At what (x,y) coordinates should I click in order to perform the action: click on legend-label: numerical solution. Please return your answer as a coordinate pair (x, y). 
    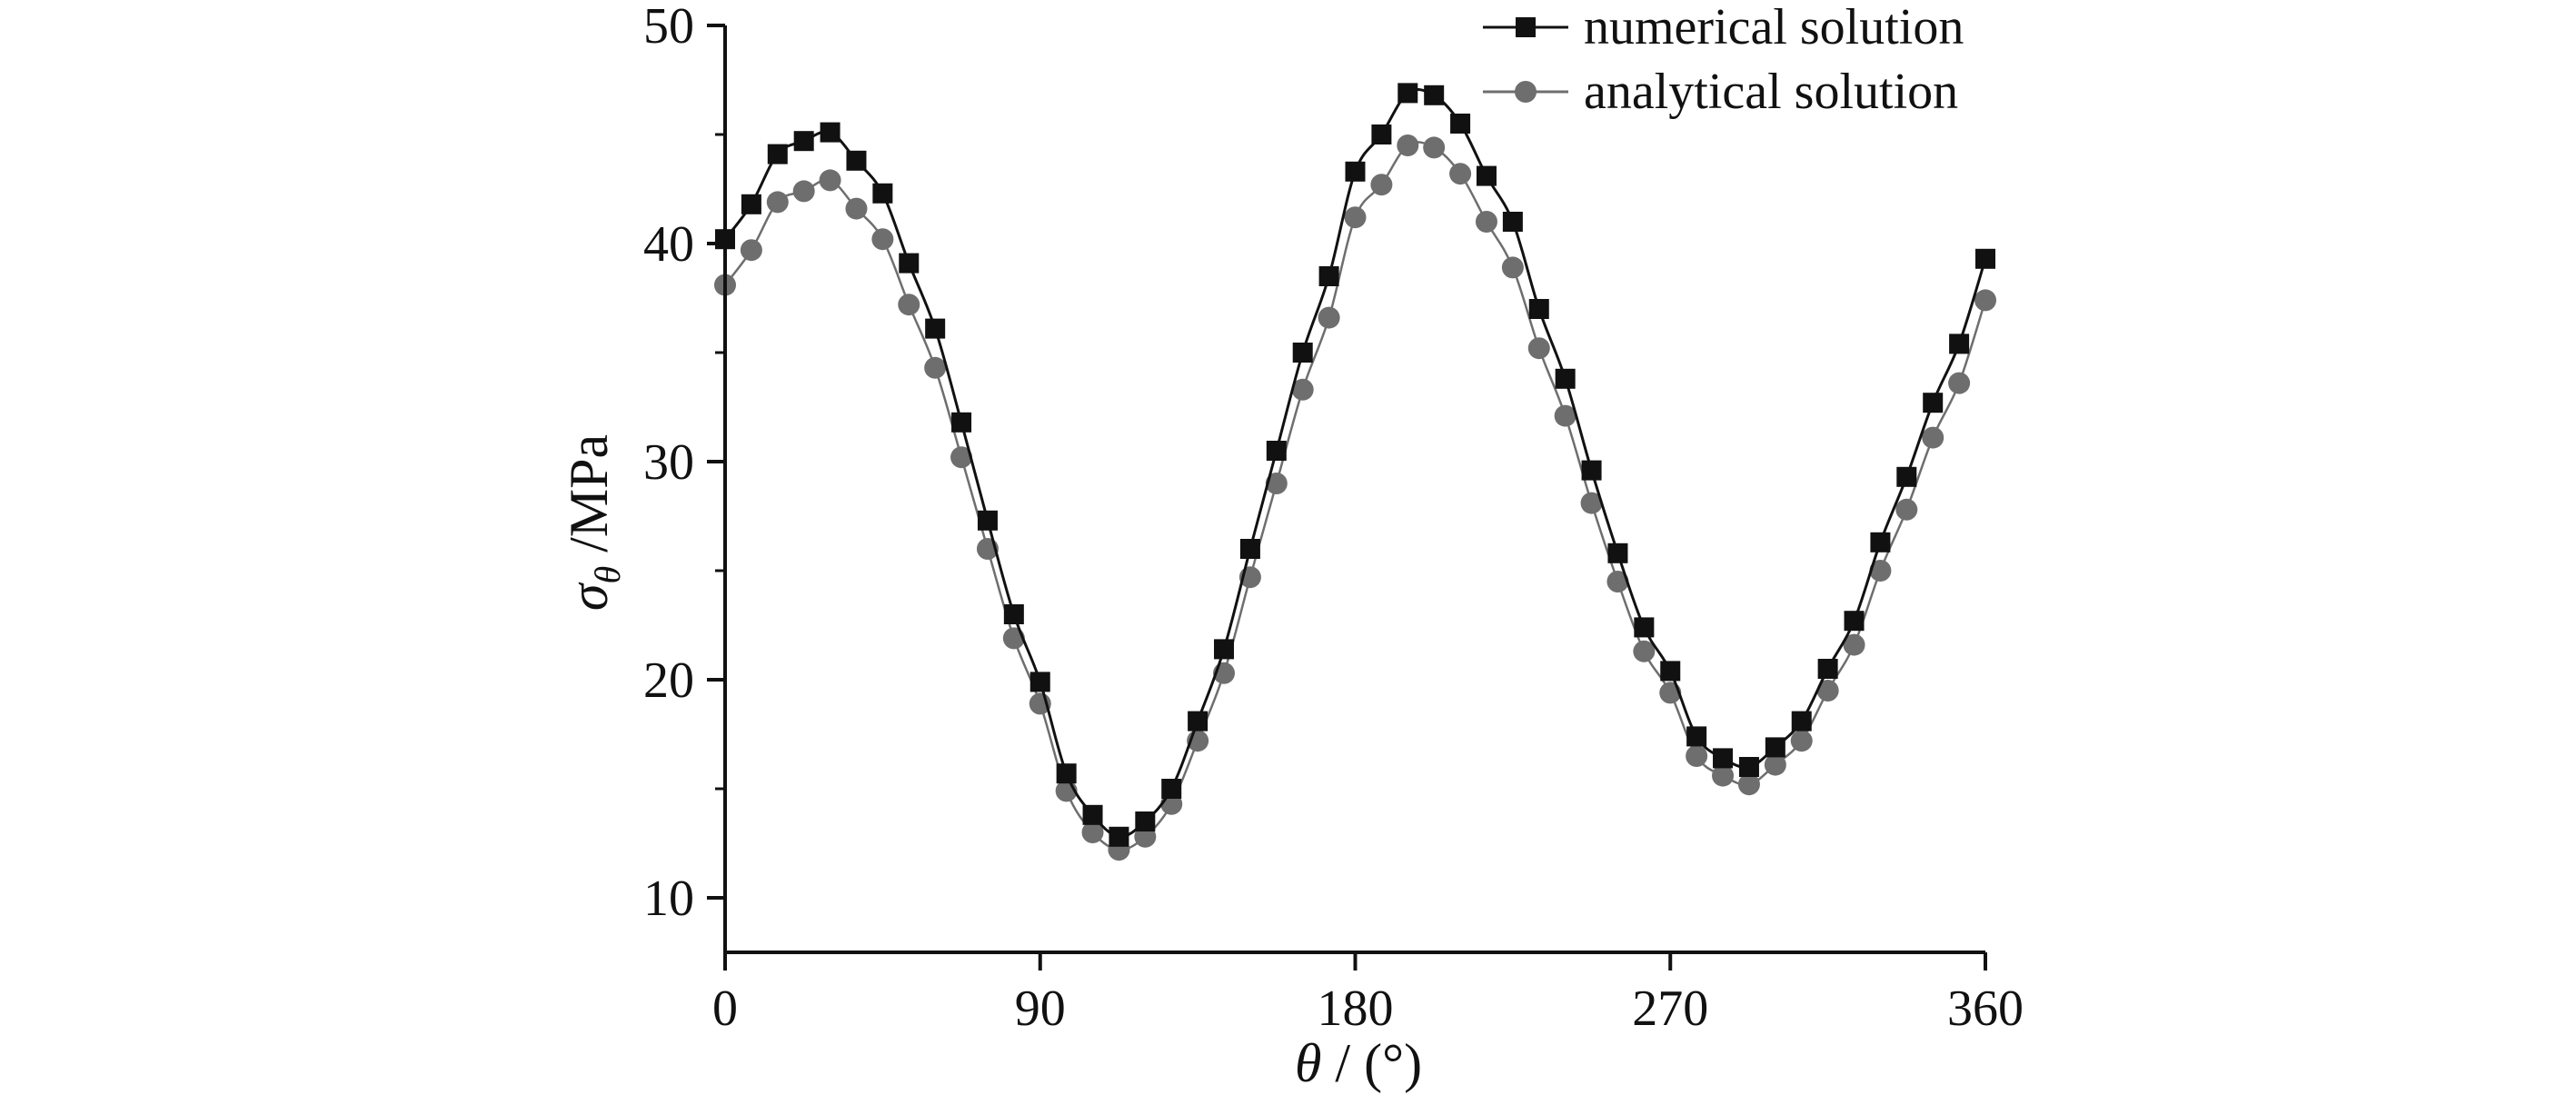
    Looking at the image, I should click on (1774, 27).